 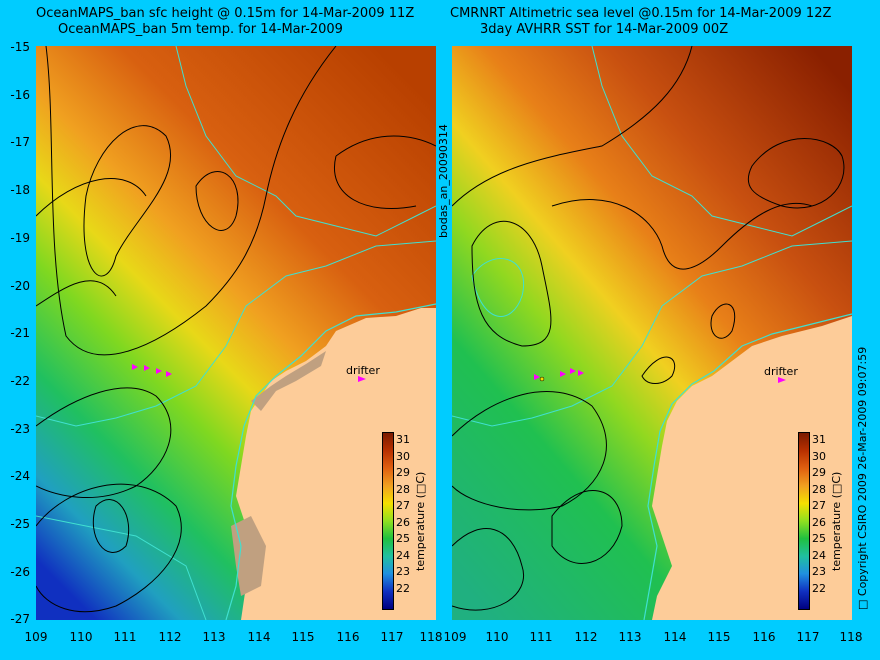 What do you see at coordinates (20, 429) in the screenshot?
I see `lat-tick-label: -23` at bounding box center [20, 429].